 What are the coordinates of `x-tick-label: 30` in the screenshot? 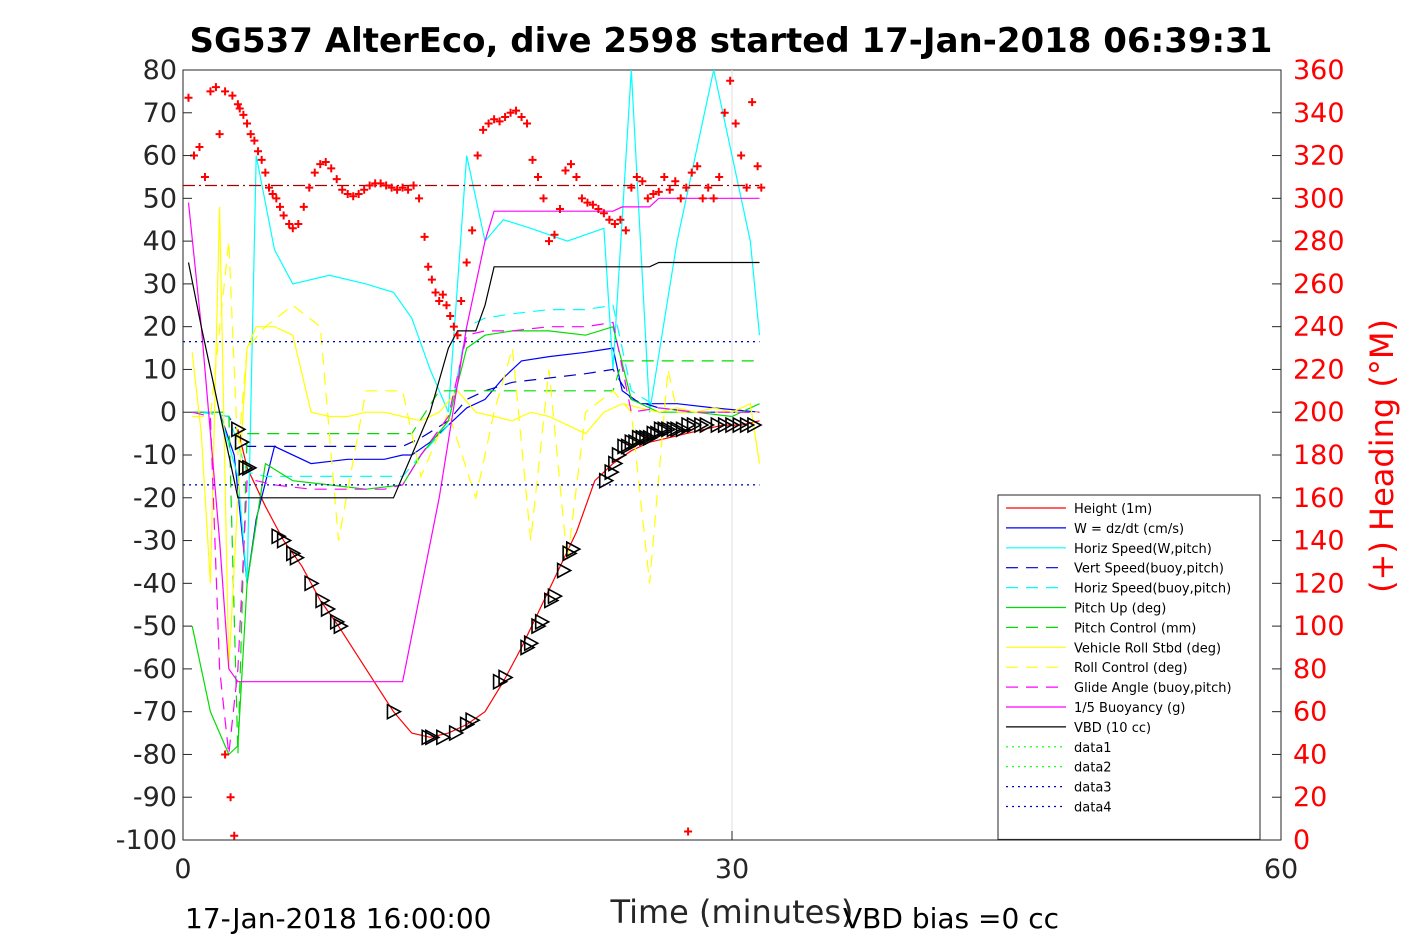 It's located at (732, 869).